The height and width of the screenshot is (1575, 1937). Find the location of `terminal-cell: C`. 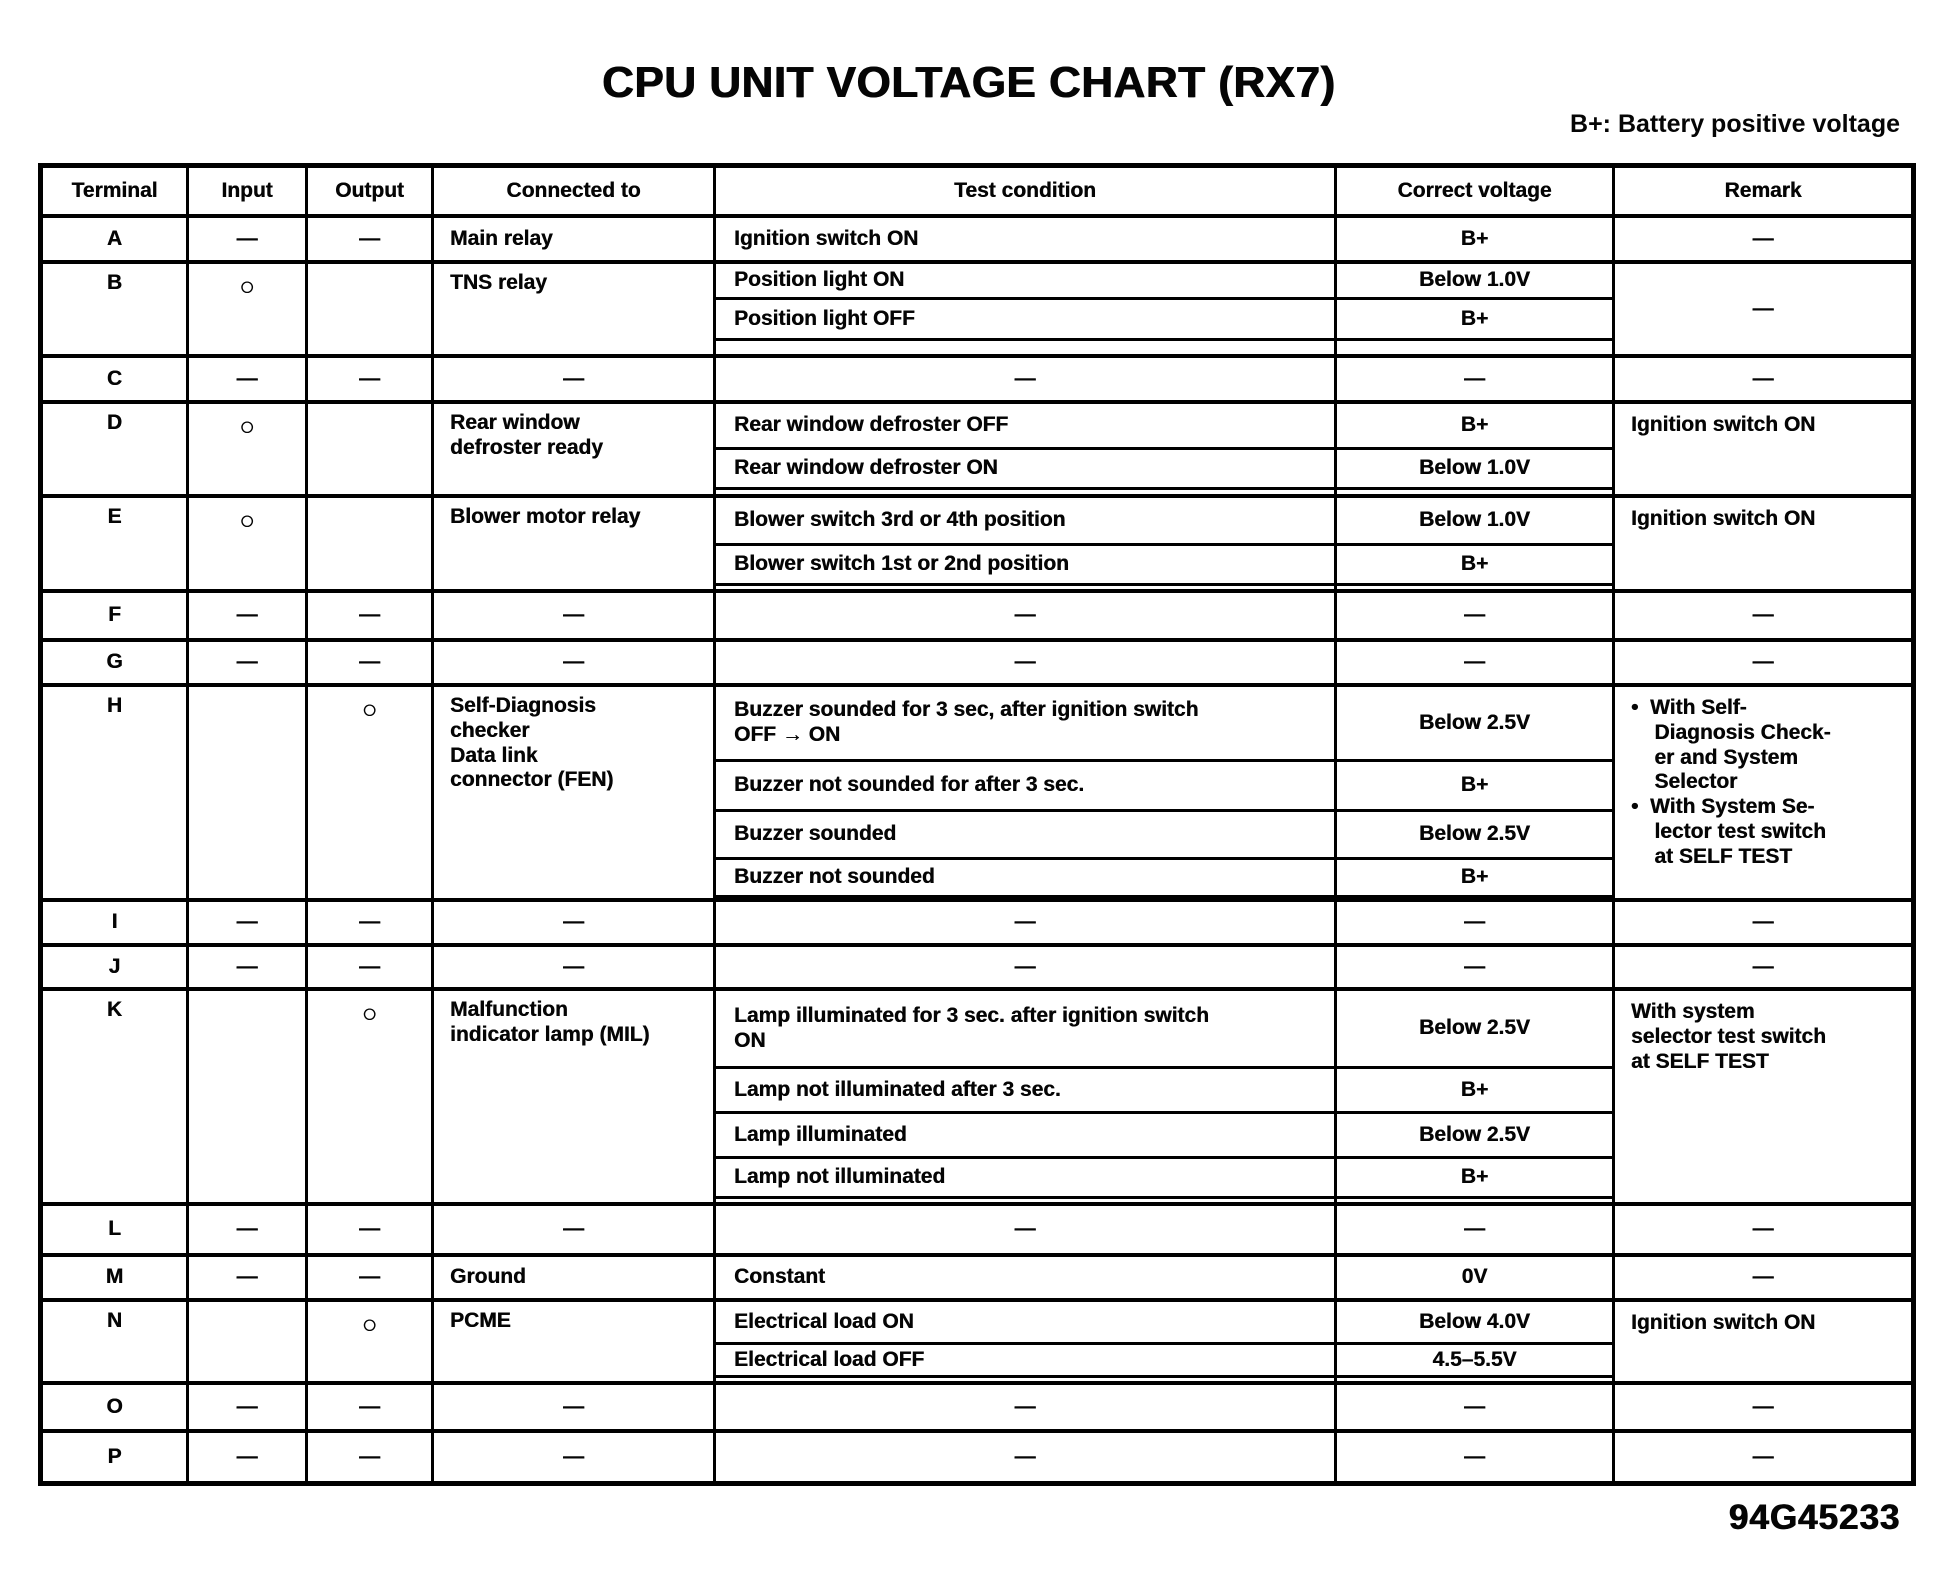

terminal-cell: C is located at coordinates (116, 379).